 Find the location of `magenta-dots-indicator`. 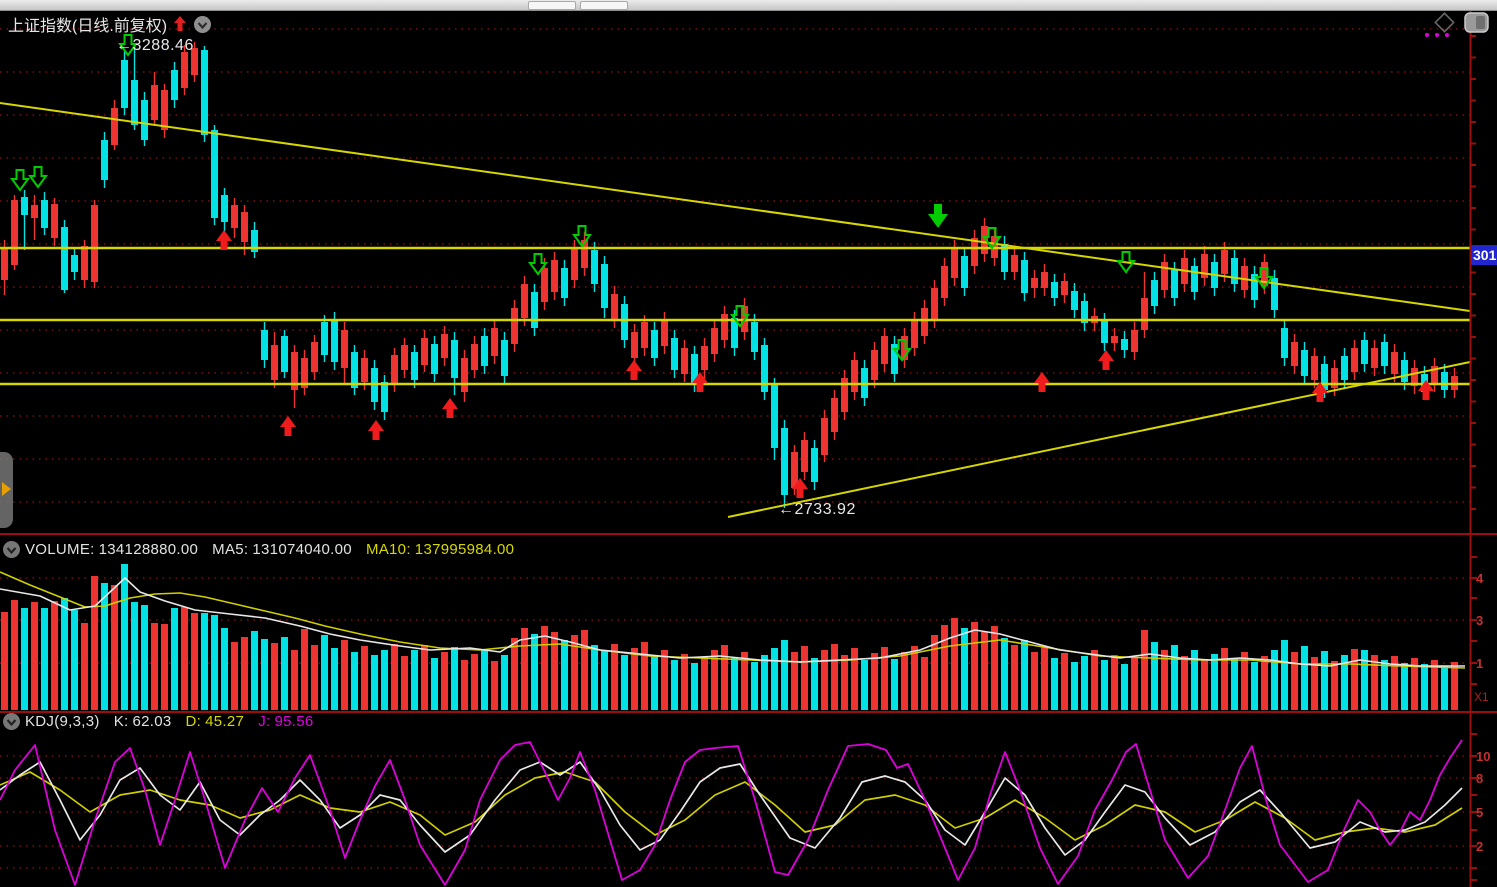

magenta-dots-indicator is located at coordinates (1437, 35).